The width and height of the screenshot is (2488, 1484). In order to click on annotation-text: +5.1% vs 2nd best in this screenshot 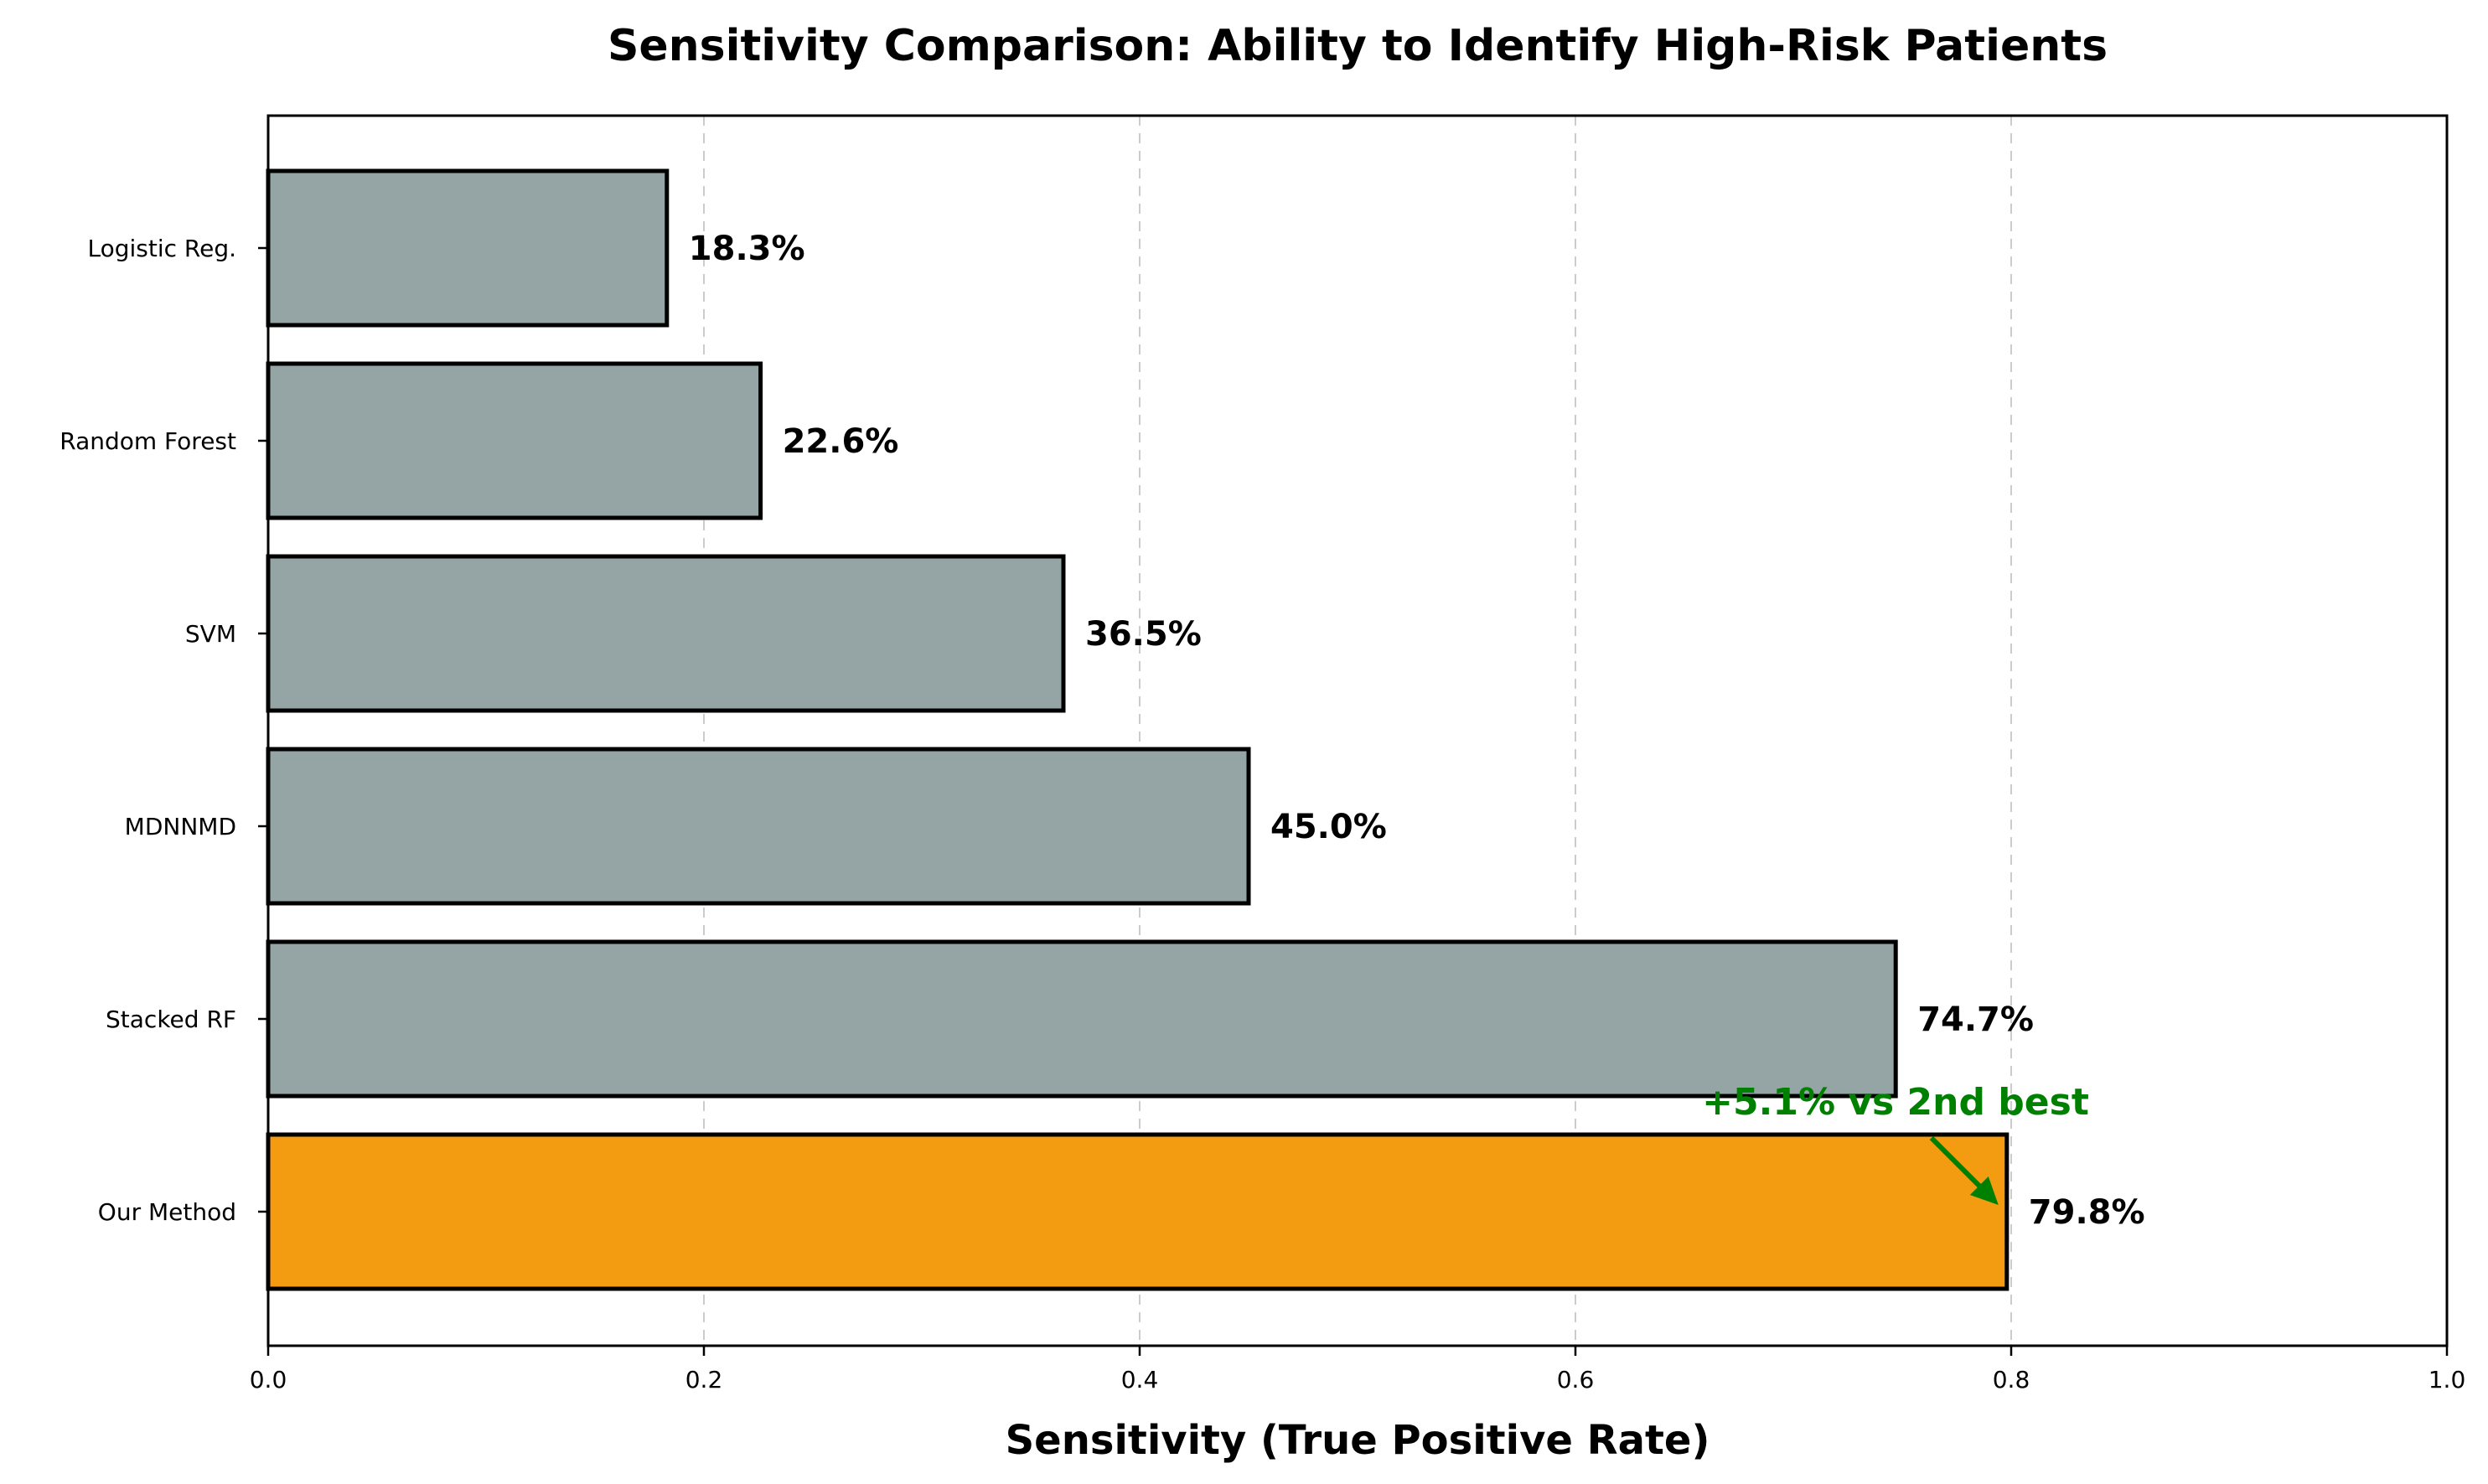, I will do `click(1896, 1102)`.